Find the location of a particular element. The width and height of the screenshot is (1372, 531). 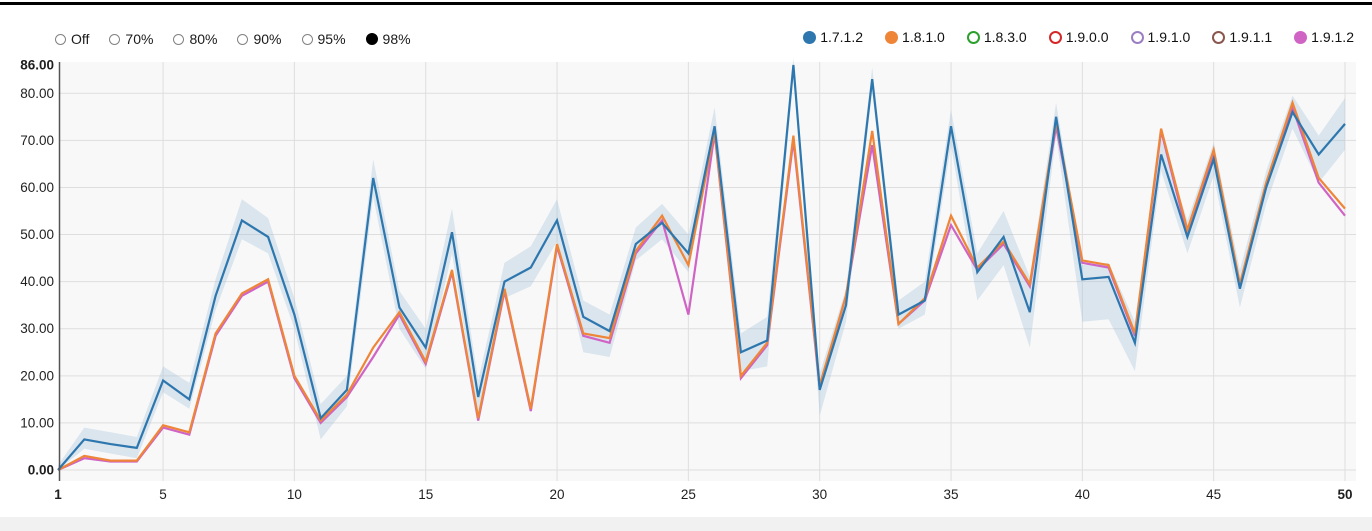

legend-item-label: 1.9.0.0 is located at coordinates (1087, 37).